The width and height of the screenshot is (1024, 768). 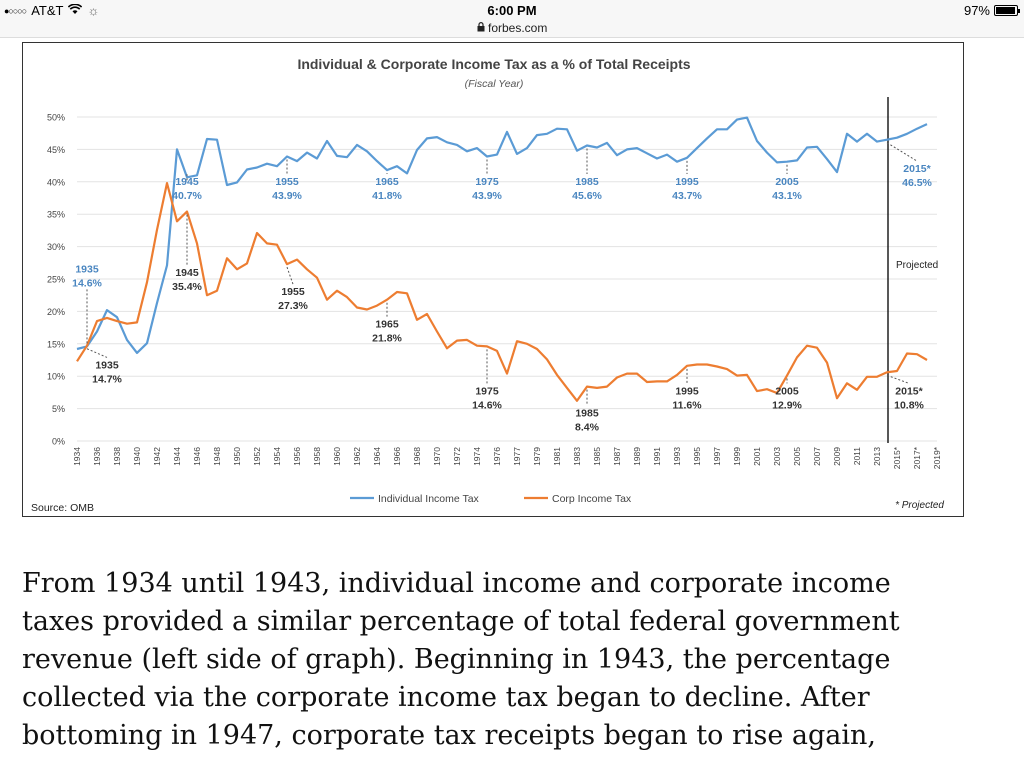 What do you see at coordinates (837, 456) in the screenshot?
I see `x-tick-label: 2009` at bounding box center [837, 456].